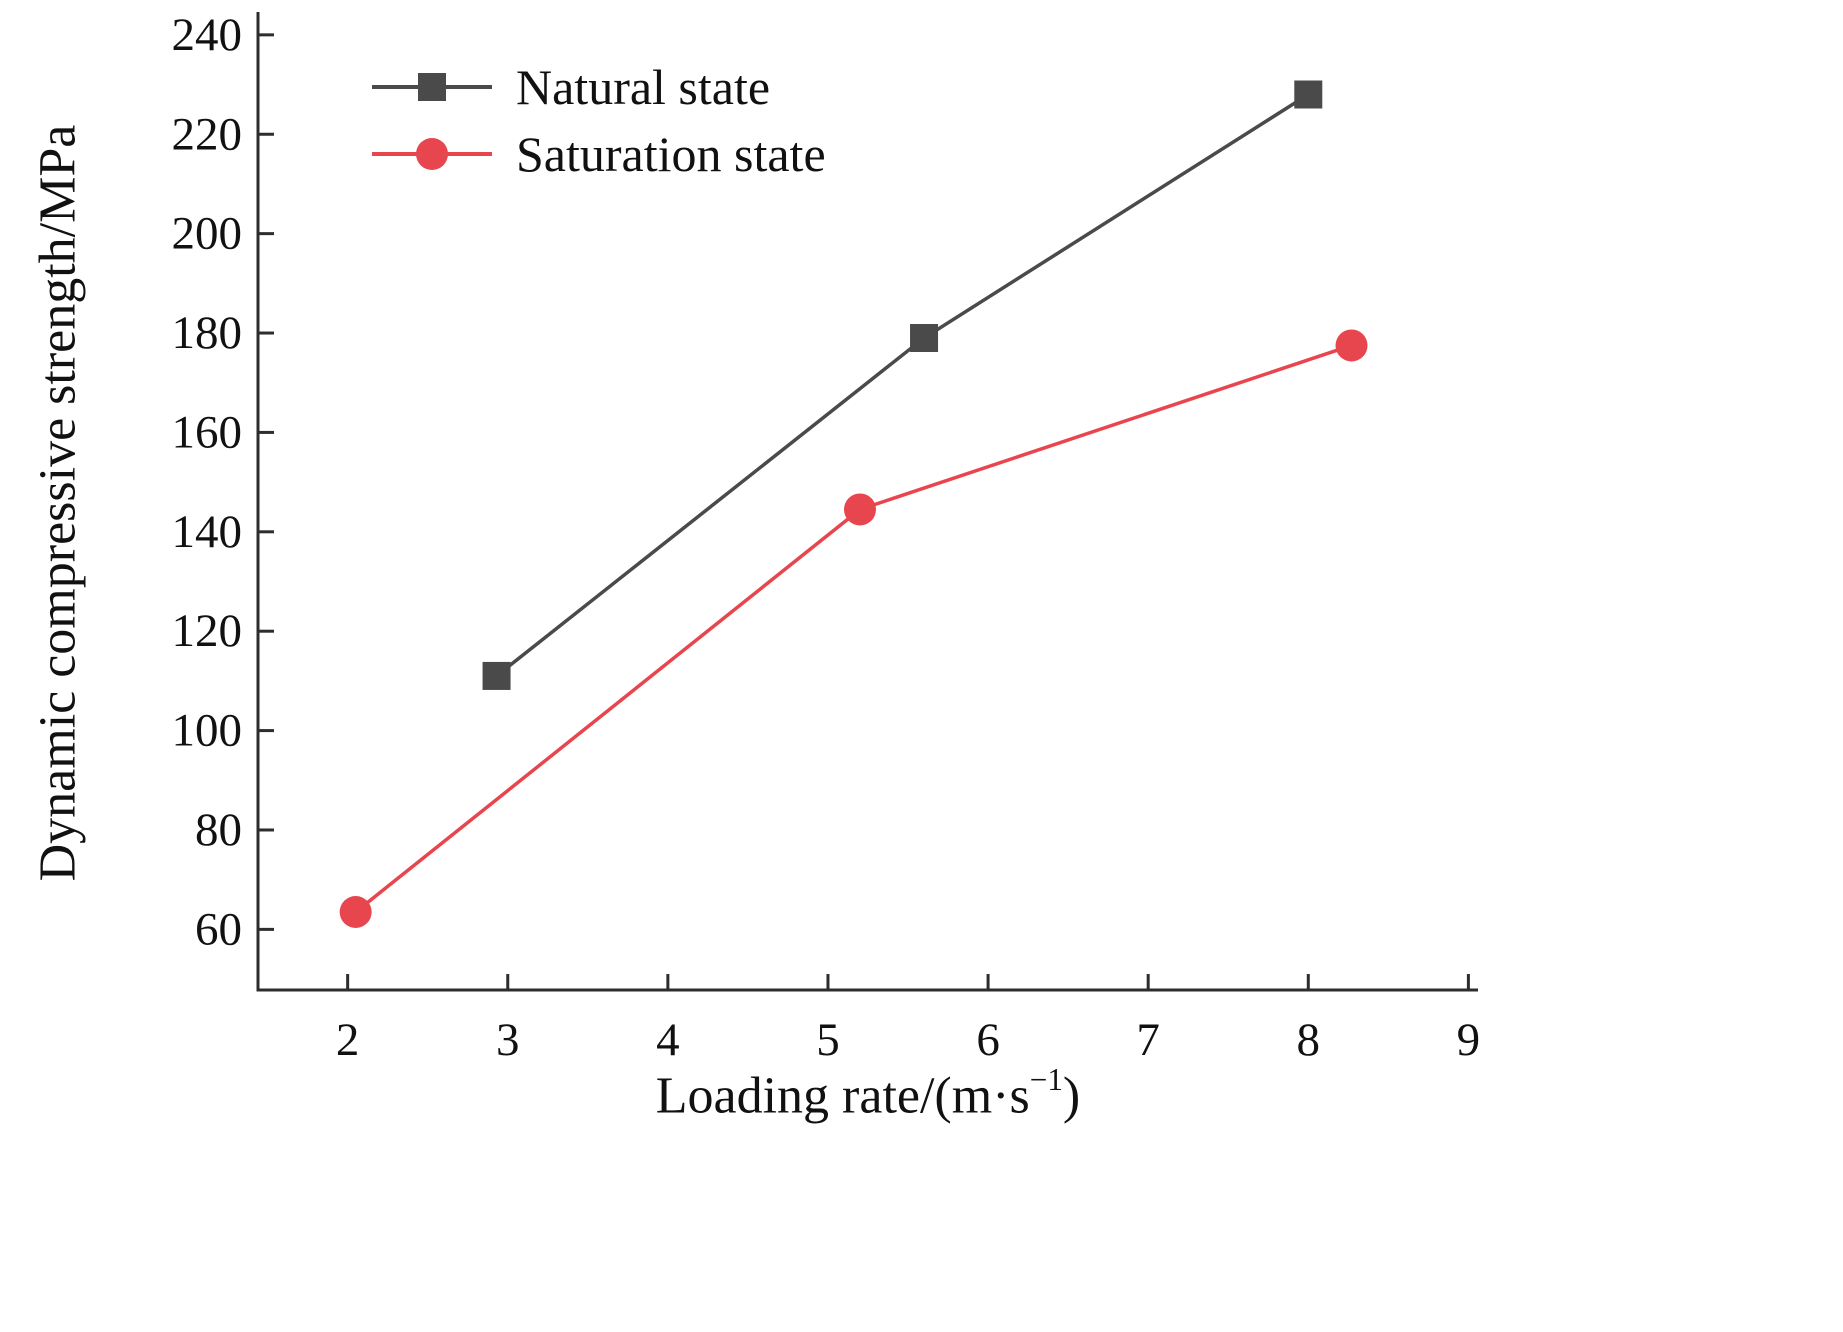 The height and width of the screenshot is (1332, 1843). Describe the element at coordinates (1148, 1040) in the screenshot. I see `x-tick-label: 7` at that location.